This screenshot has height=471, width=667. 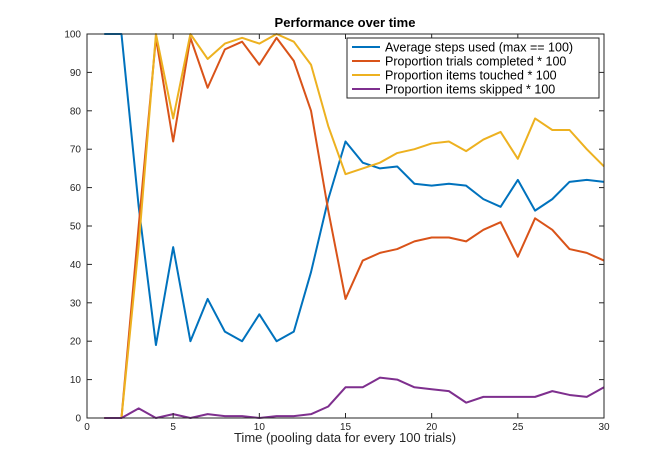 What do you see at coordinates (76, 342) in the screenshot?
I see `y-tick-label: 20` at bounding box center [76, 342].